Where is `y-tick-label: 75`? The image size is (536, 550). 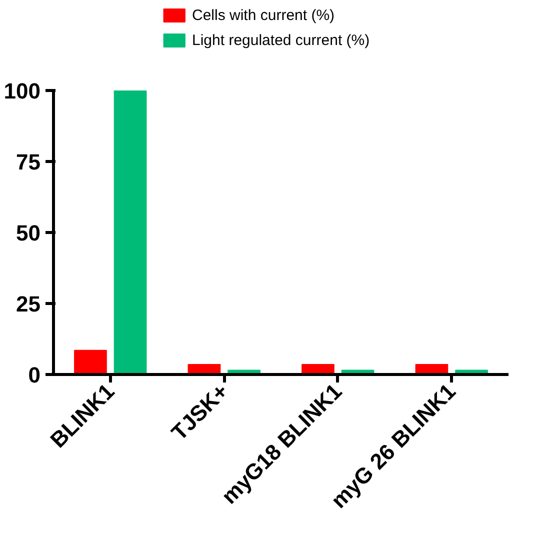 y-tick-label: 75 is located at coordinates (28, 162).